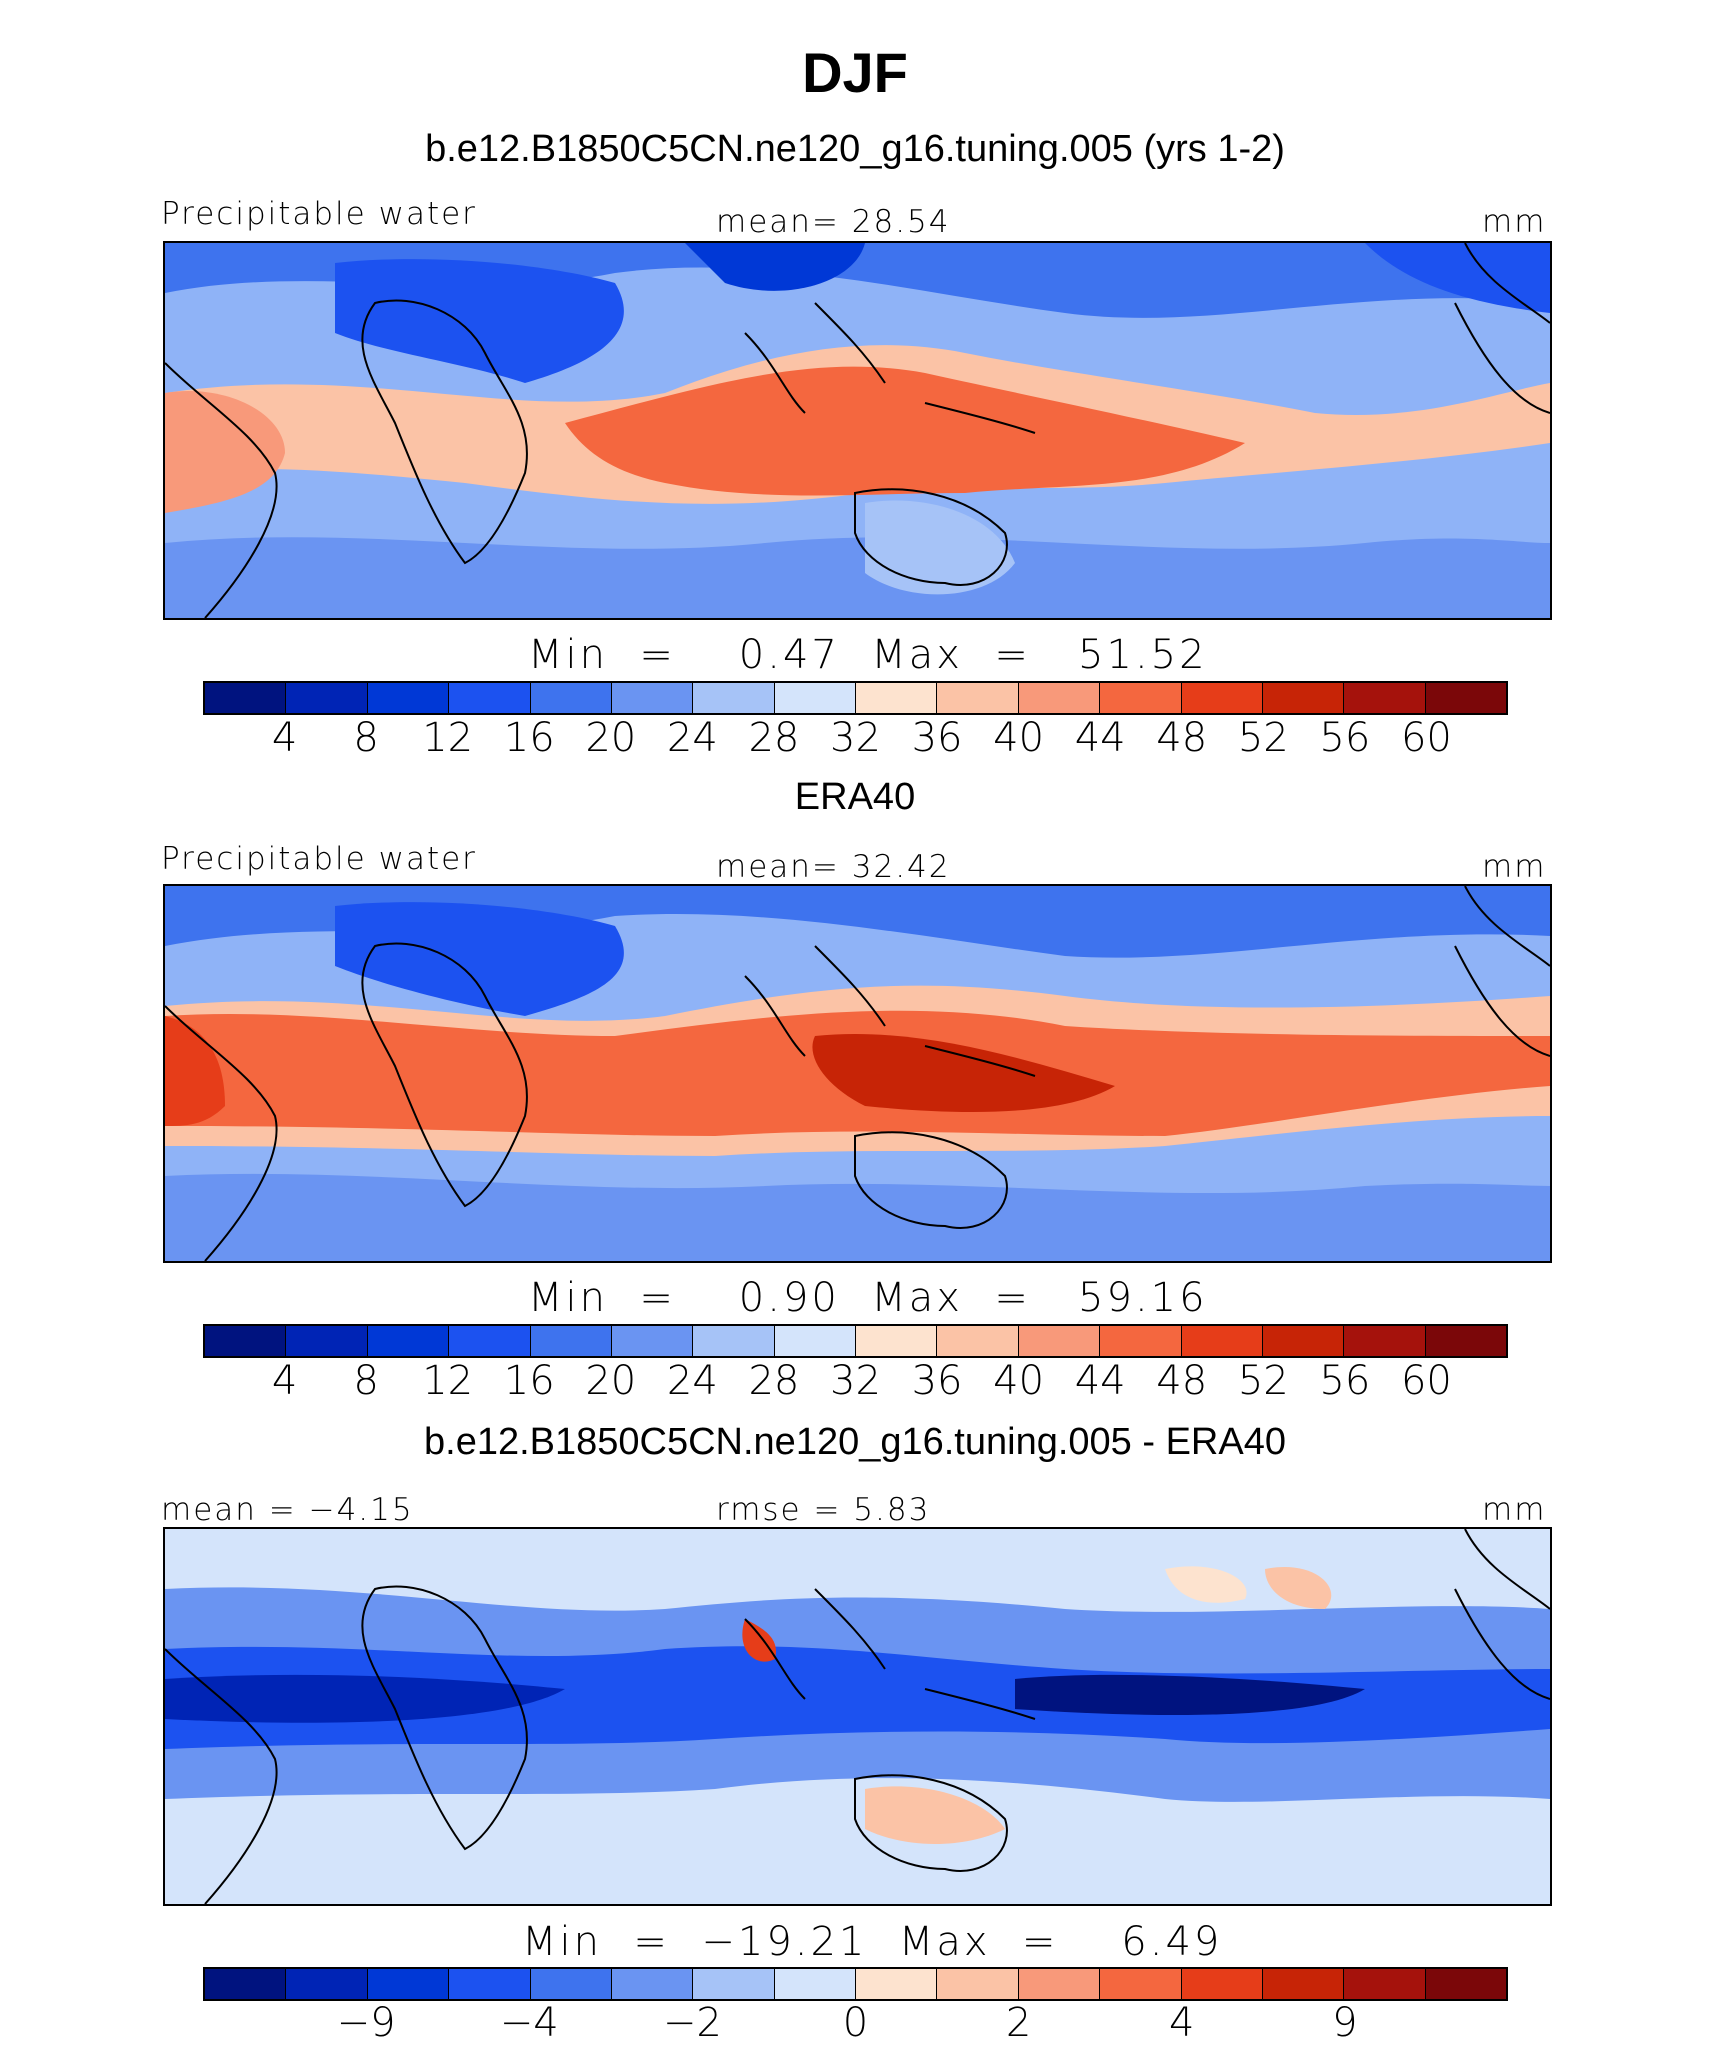 This screenshot has width=1710, height=2050. What do you see at coordinates (1514, 1510) in the screenshot?
I see `panel-3-units-label: mm` at bounding box center [1514, 1510].